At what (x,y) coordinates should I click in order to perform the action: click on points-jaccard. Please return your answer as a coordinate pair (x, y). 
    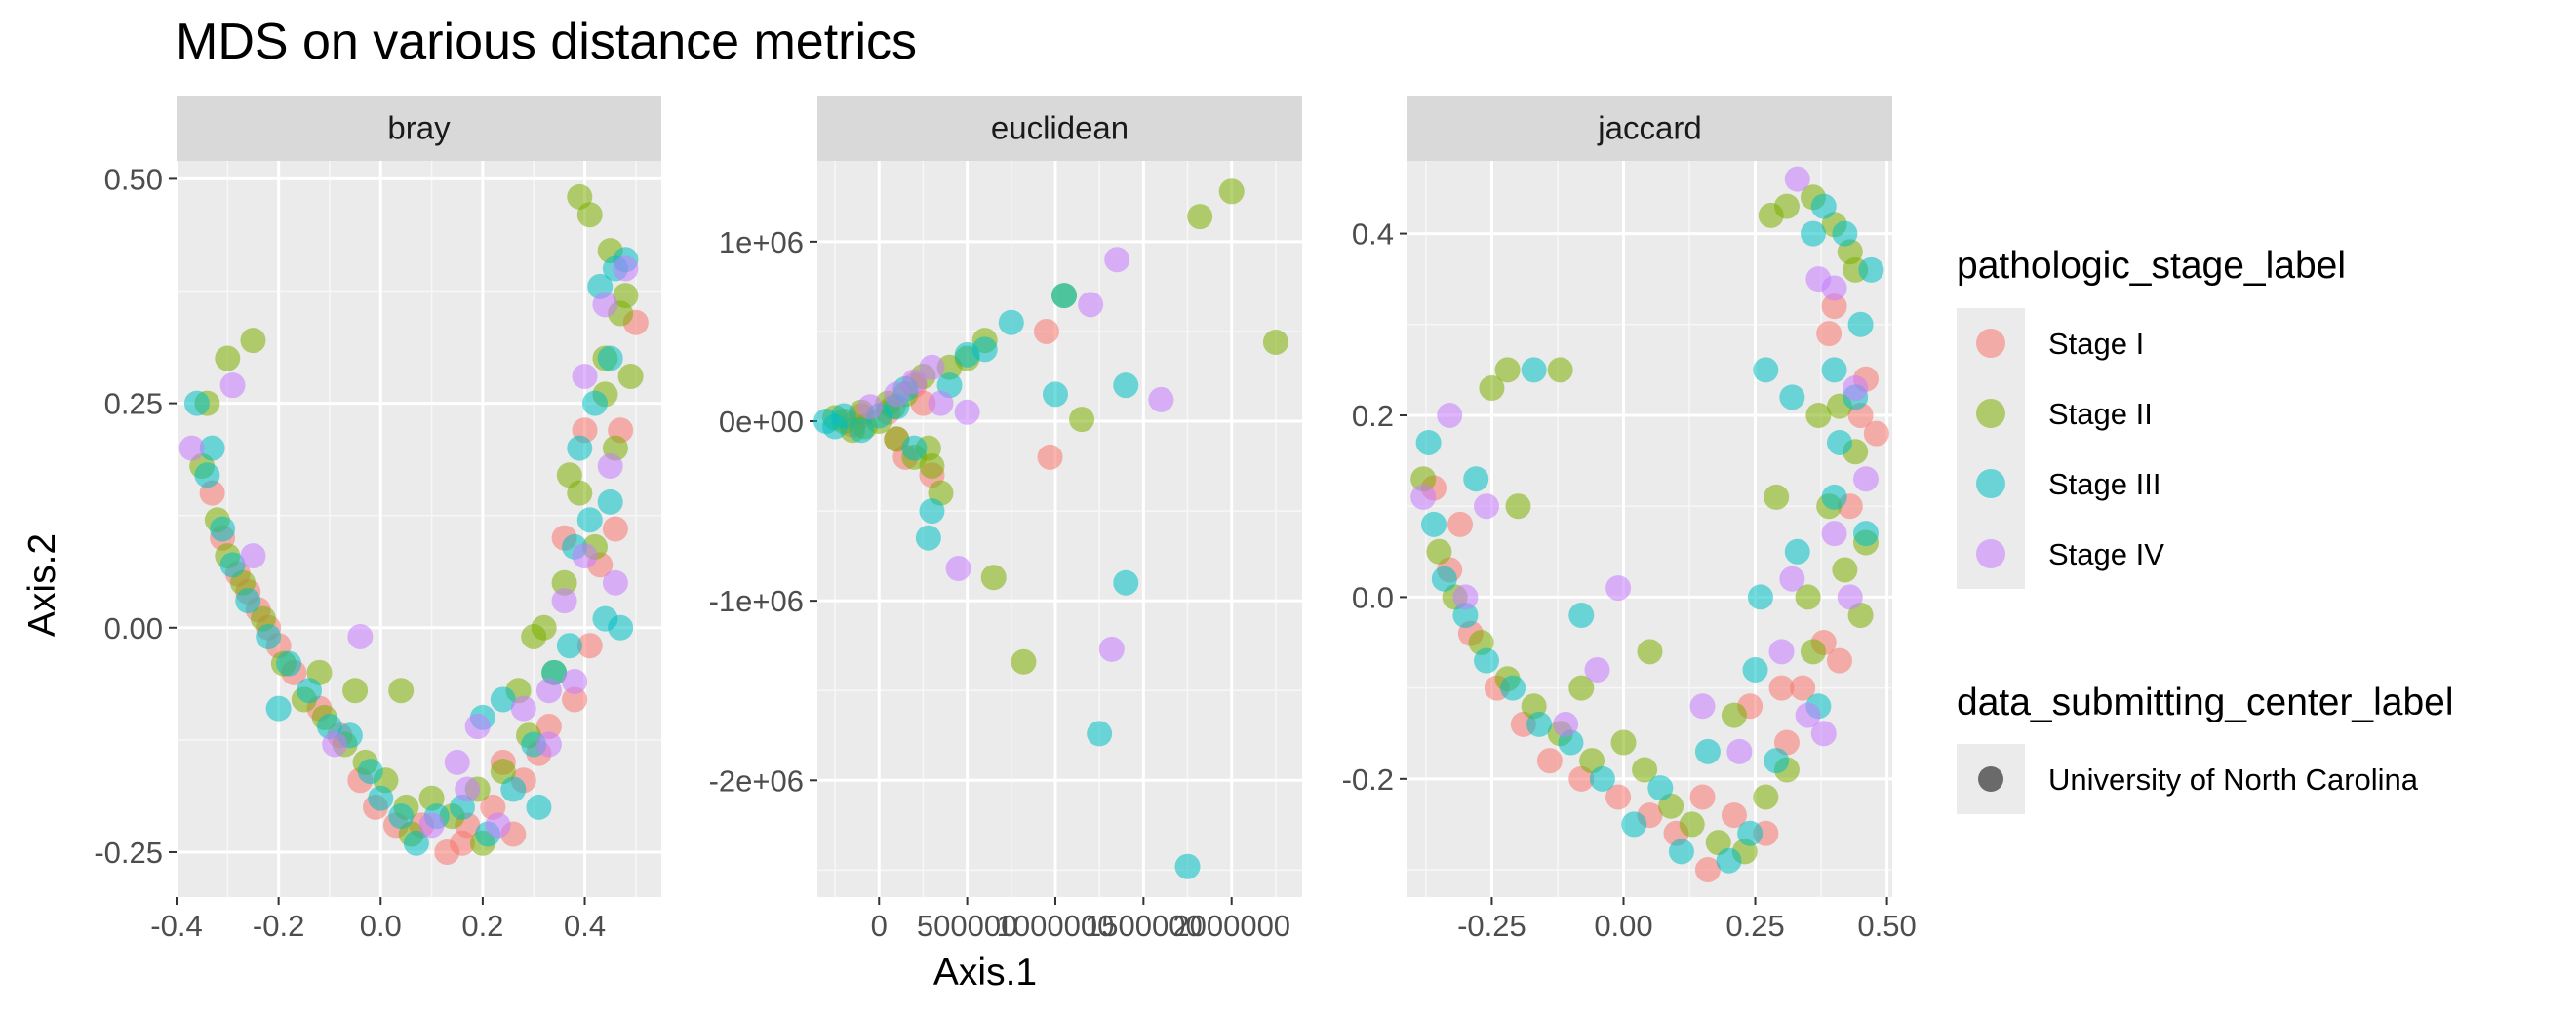
    Looking at the image, I should click on (1649, 524).